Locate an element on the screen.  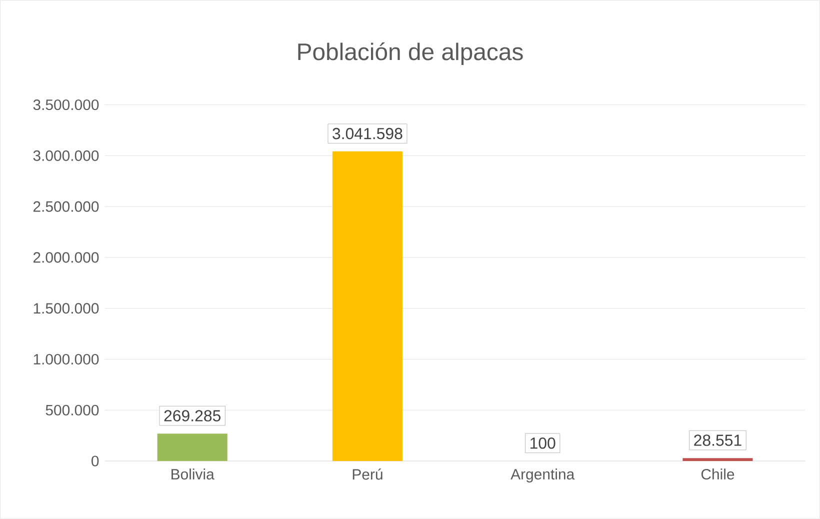
data-label: 28.551 is located at coordinates (718, 440).